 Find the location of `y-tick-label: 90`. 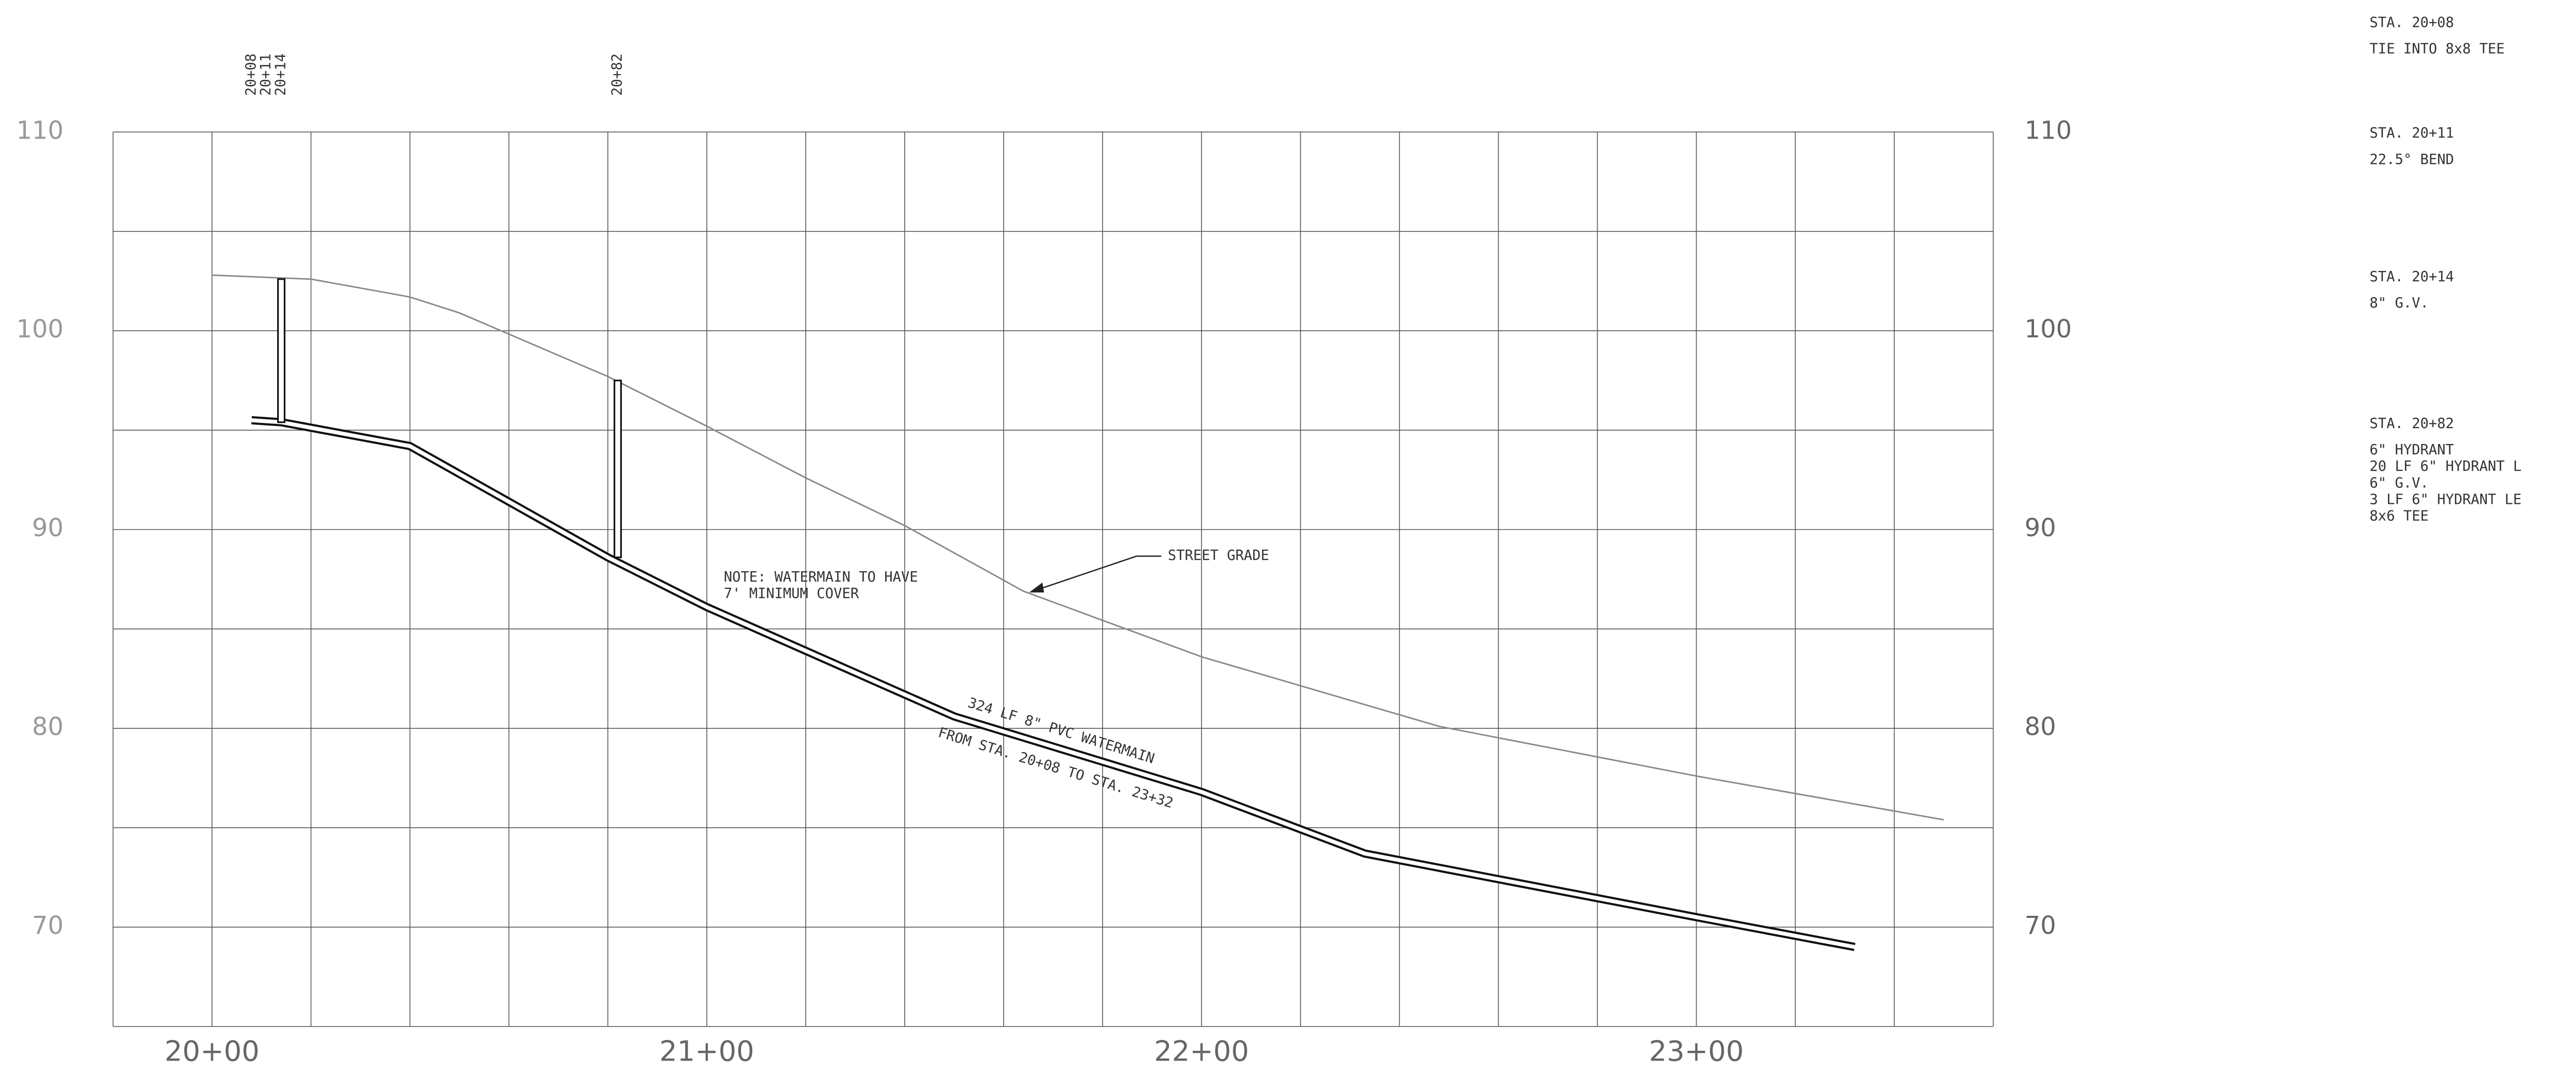

y-tick-label: 90 is located at coordinates (47, 528).